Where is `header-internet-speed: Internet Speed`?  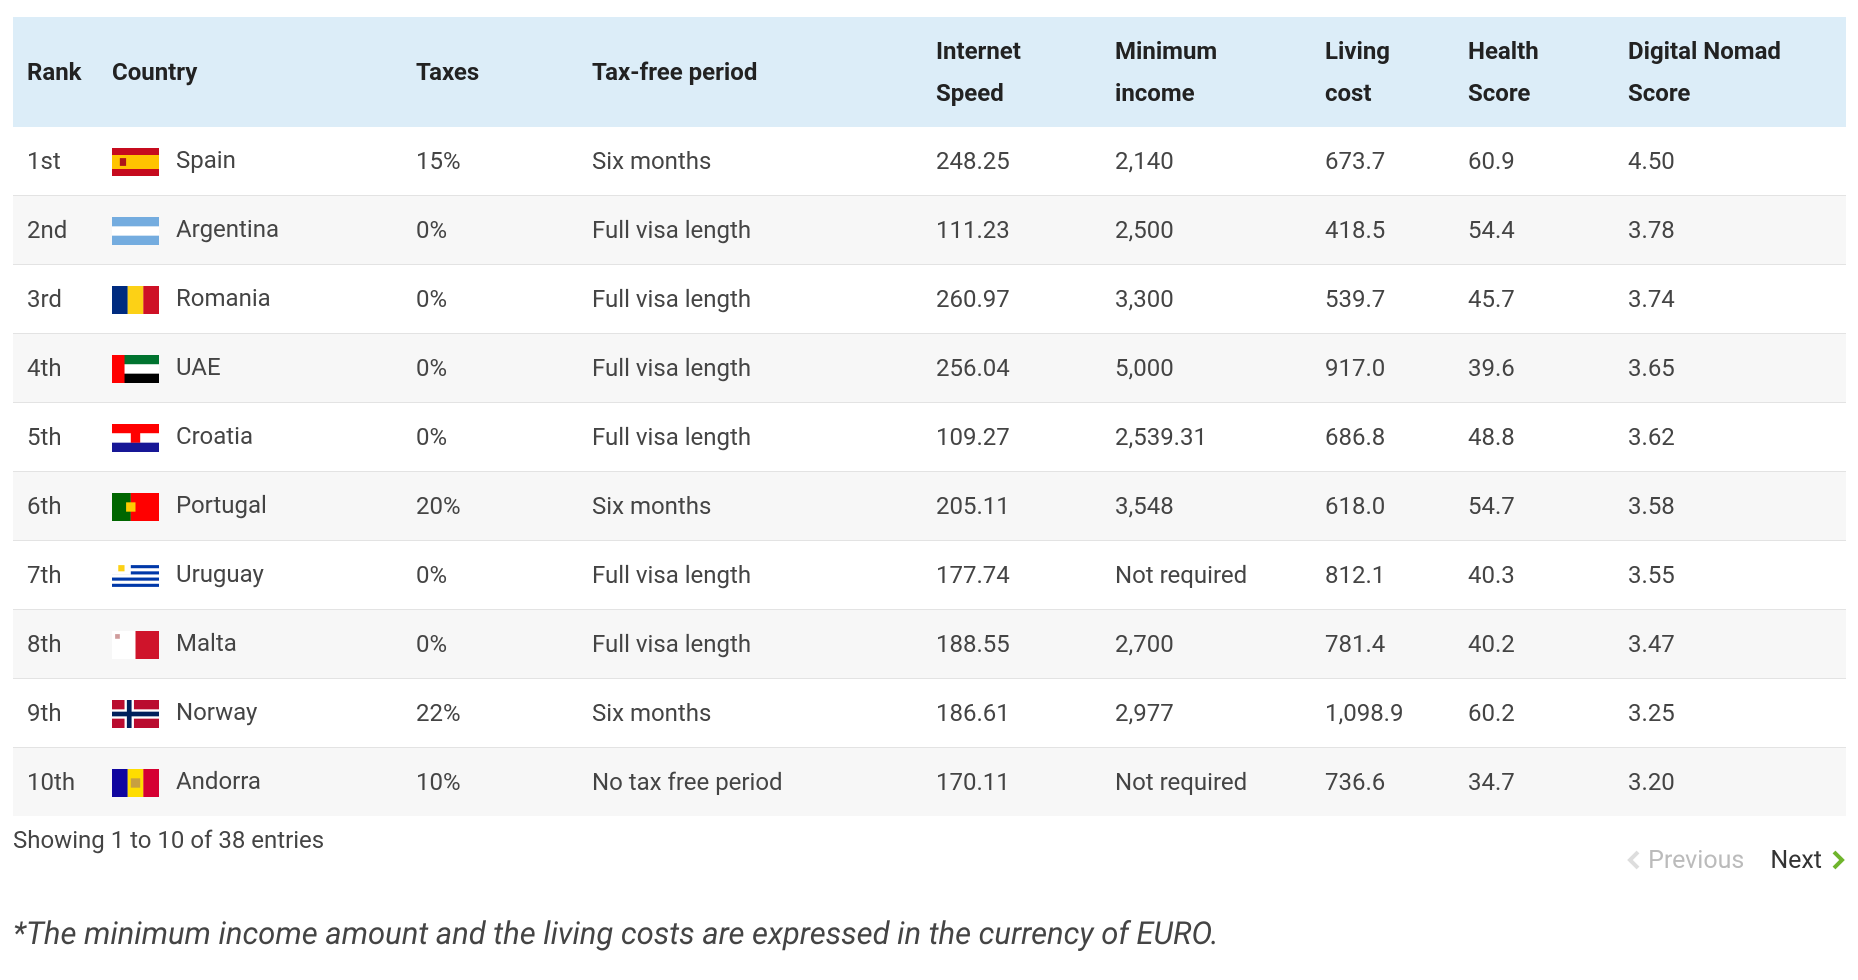
header-internet-speed: Internet Speed is located at coordinates (1011, 72).